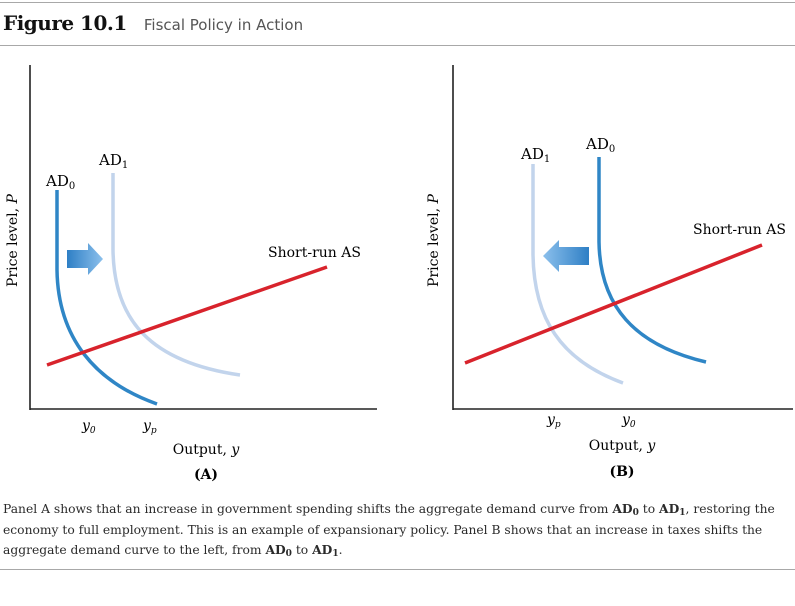 This screenshot has height=606, width=795. I want to click on panel-a-short-run-as-line, so click(187, 316).